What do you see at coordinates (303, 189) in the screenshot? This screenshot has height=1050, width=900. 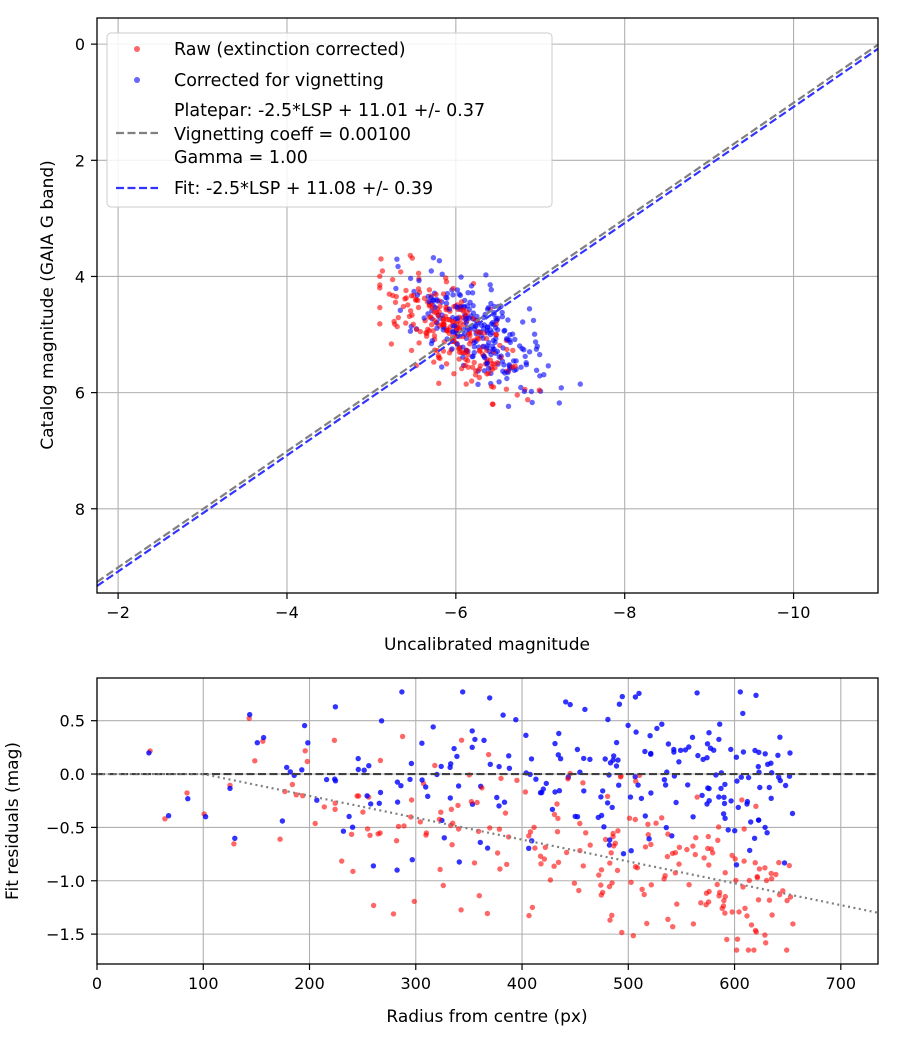 I see `legend-label-fit: Fit: -2.5*LSP + 11.08 +/- 0.39` at bounding box center [303, 189].